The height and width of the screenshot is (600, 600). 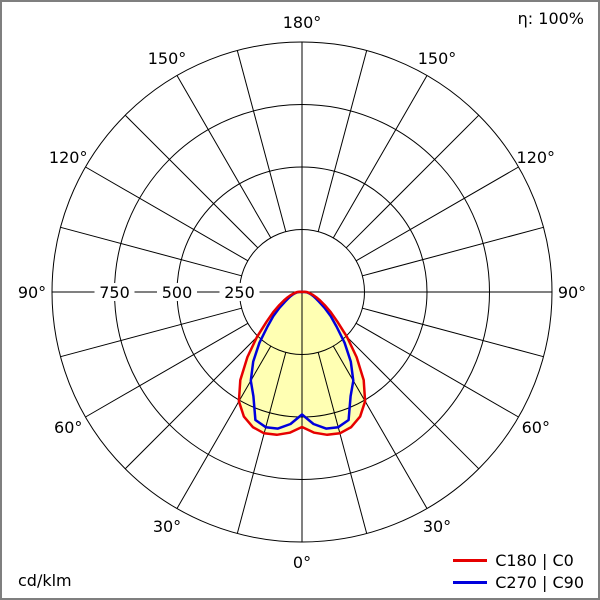 I want to click on legend-label-c180-c0: C180 | C0, so click(x=534, y=560).